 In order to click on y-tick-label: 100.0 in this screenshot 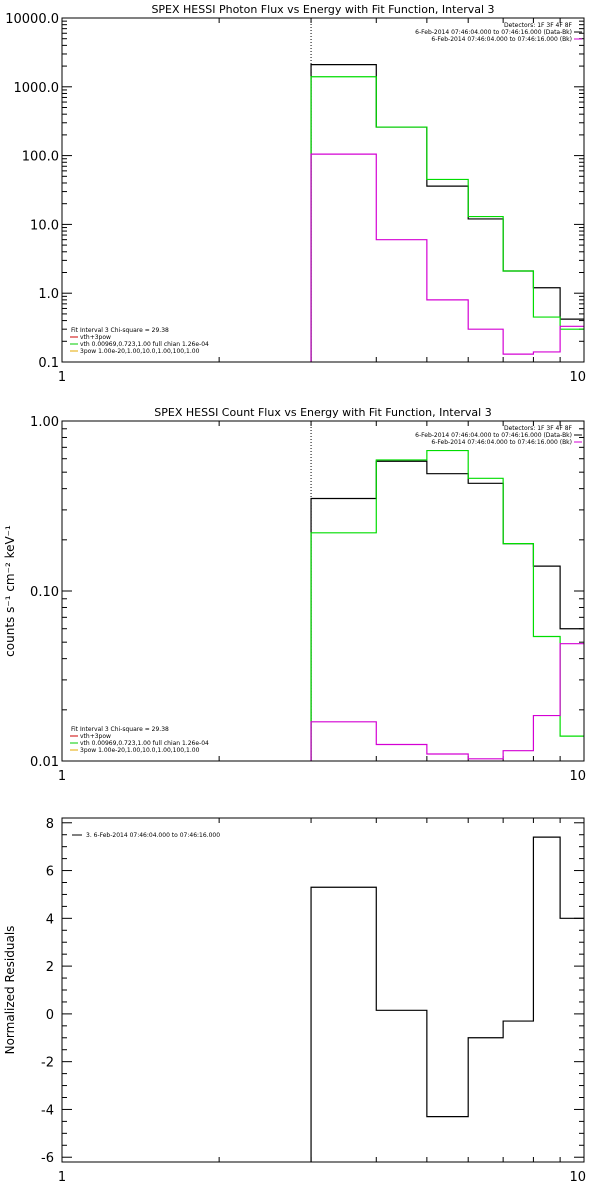, I will do `click(40, 157)`.